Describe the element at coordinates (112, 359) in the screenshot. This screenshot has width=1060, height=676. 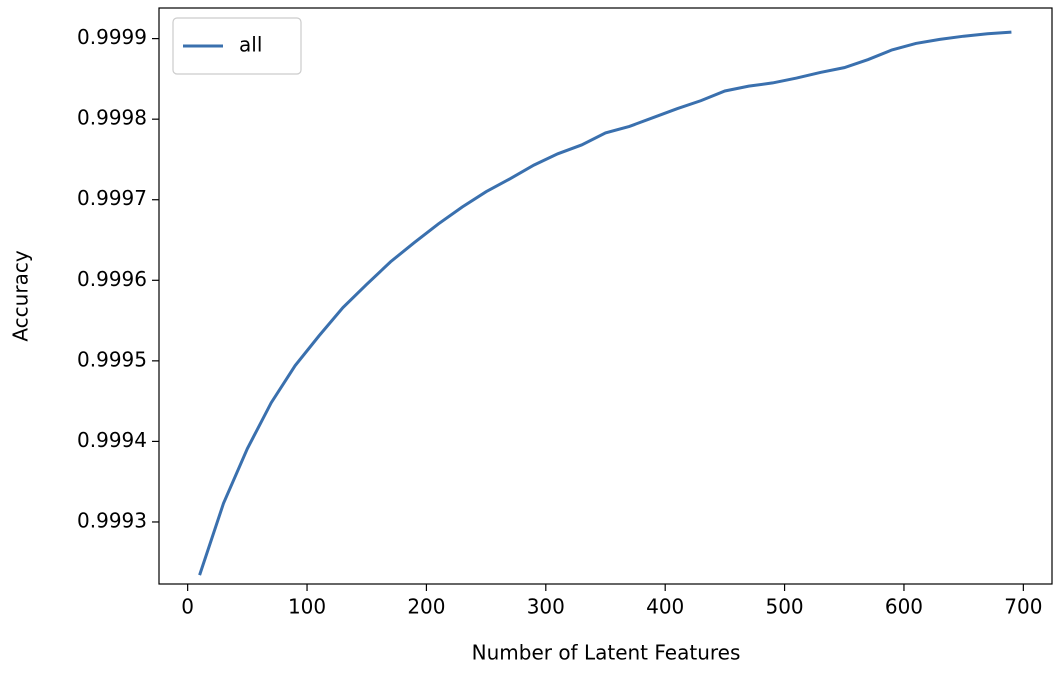
I see `y-tick-label: 0.9995` at that location.